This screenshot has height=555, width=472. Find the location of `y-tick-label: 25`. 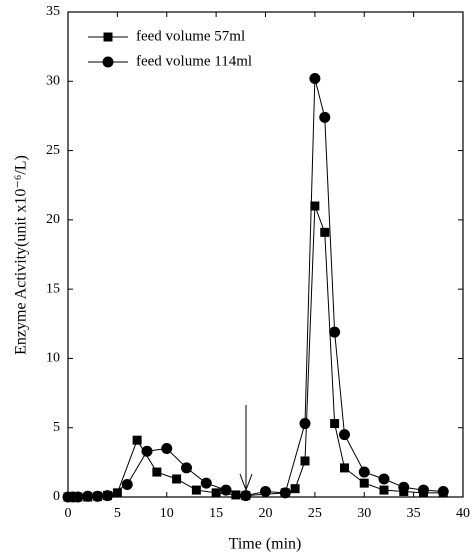

y-tick-label: 25 is located at coordinates (53, 150).